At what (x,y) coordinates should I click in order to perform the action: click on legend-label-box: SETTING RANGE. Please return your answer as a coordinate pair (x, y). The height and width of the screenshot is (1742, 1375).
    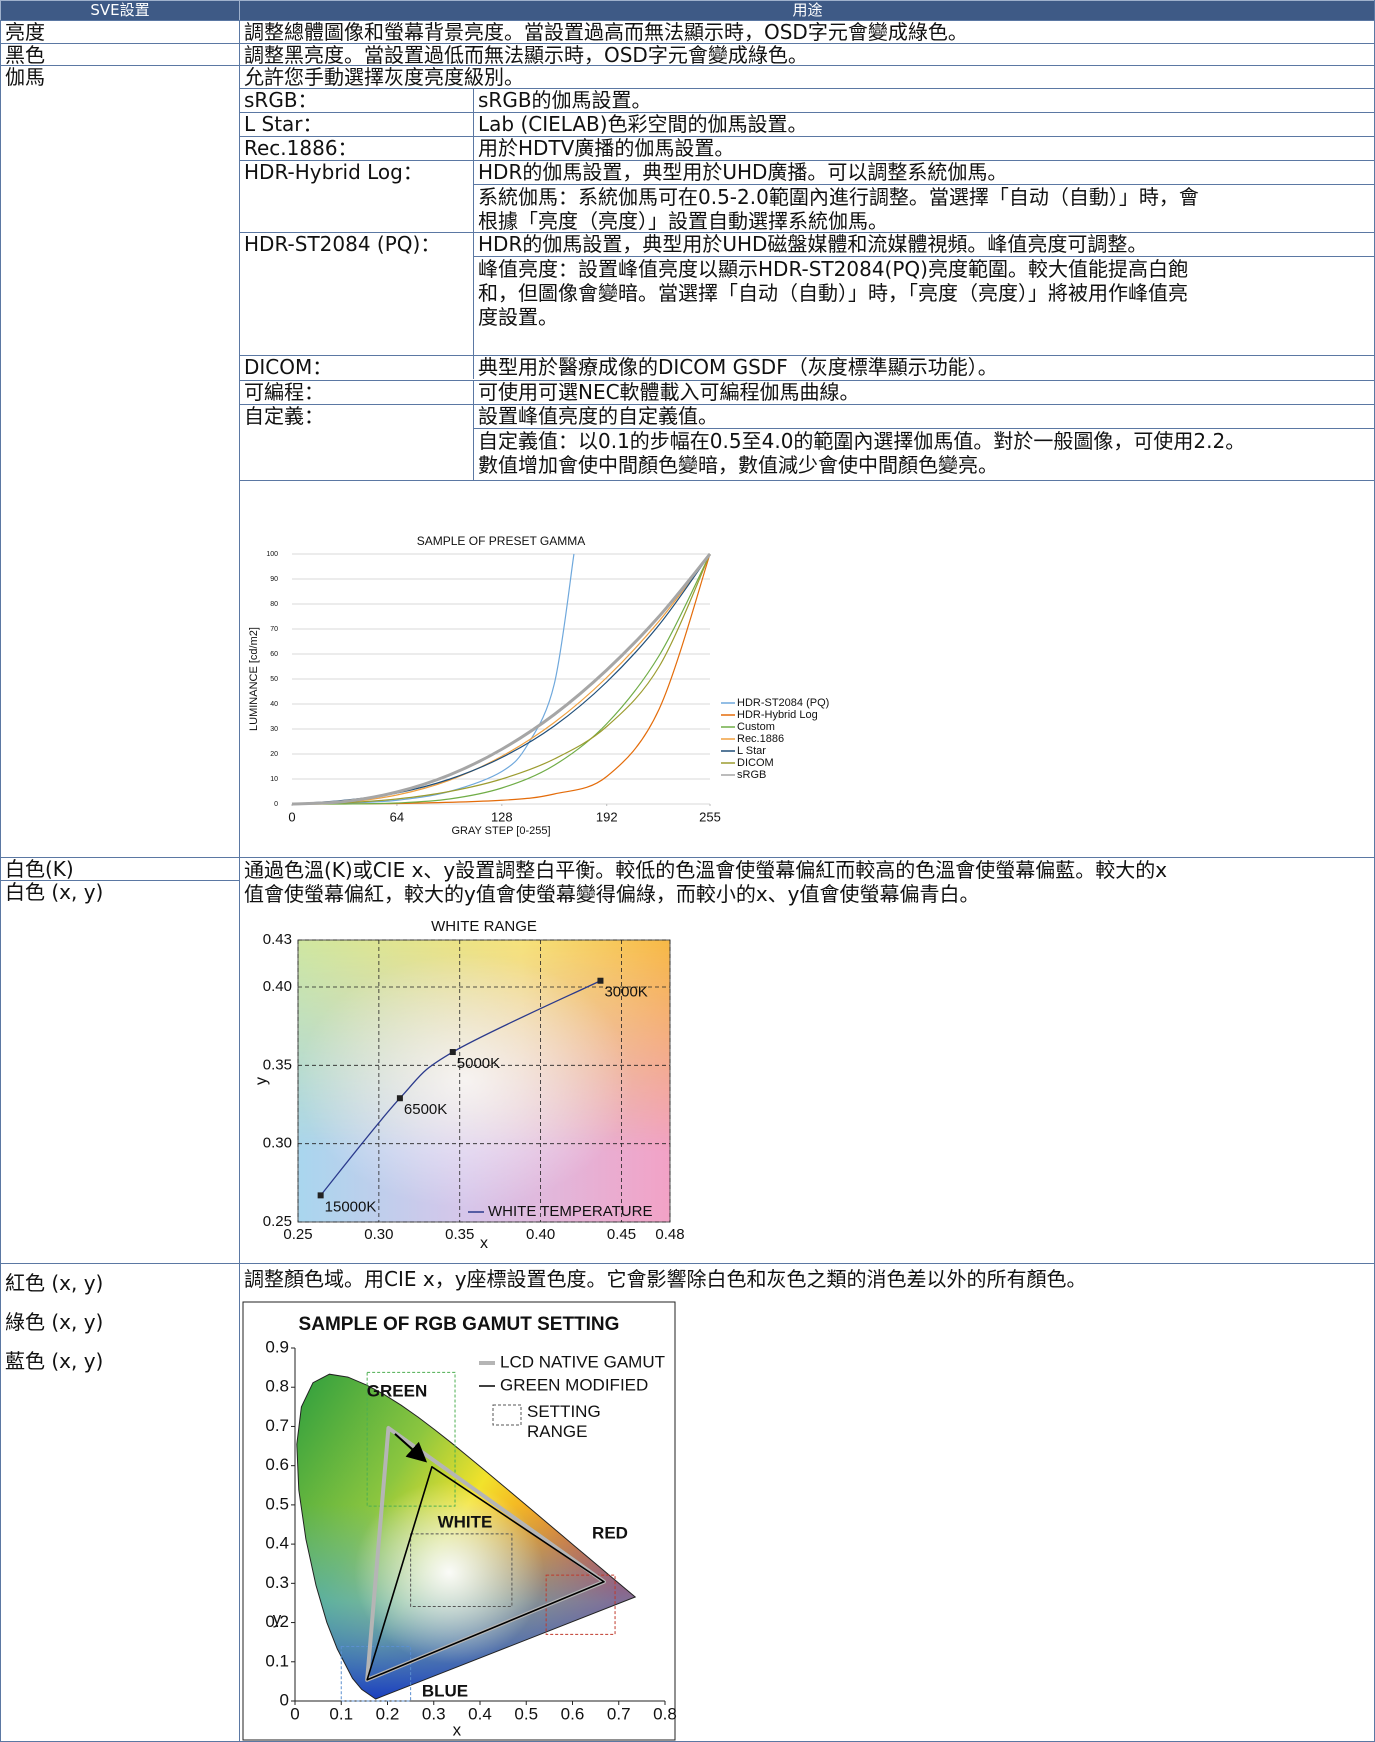
    Looking at the image, I should click on (564, 1421).